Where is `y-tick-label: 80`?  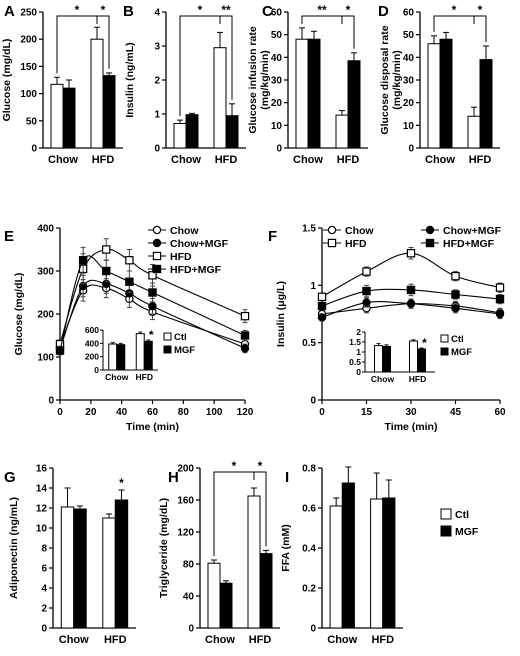 y-tick-label: 80 is located at coordinates (189, 565).